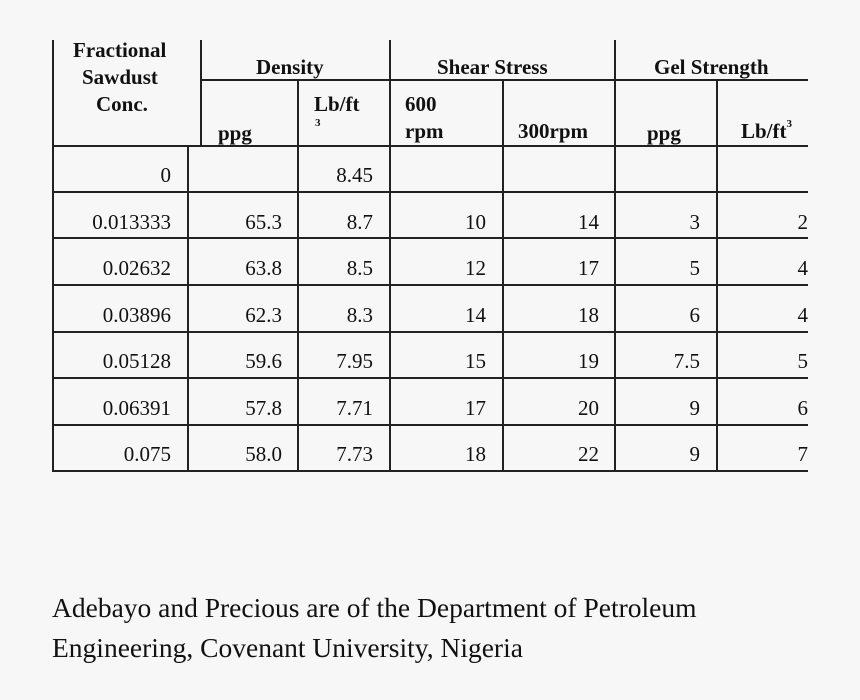  What do you see at coordinates (695, 222) in the screenshot?
I see `cell-gel-ppg: 3` at bounding box center [695, 222].